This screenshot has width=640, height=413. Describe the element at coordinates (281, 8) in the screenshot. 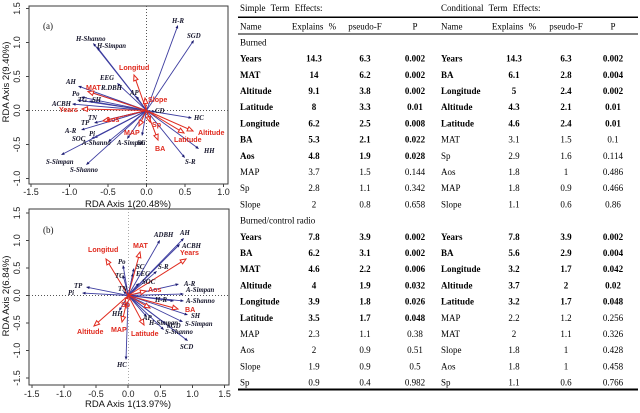

I see `svg-text: Simple Term Effects:` at that location.